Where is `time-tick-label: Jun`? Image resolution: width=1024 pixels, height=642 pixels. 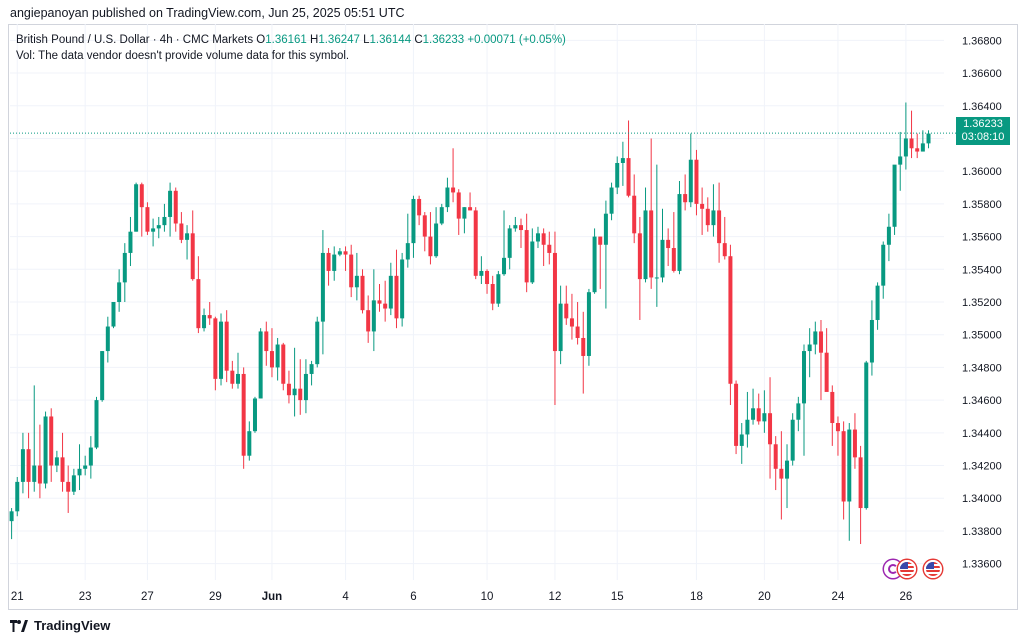
time-tick-label: Jun is located at coordinates (272, 597).